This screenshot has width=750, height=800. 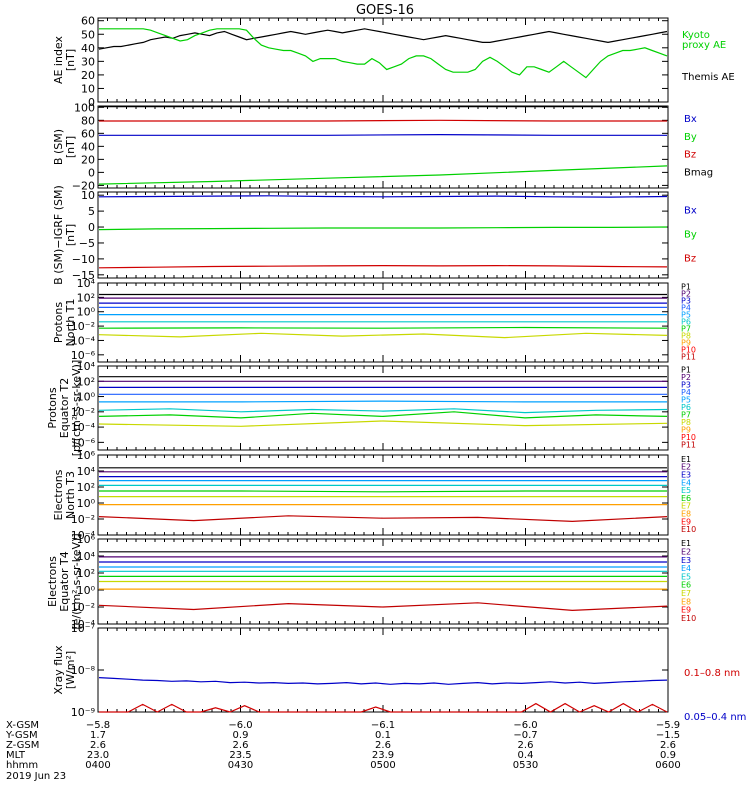 What do you see at coordinates (383, 134) in the screenshot?
I see `series-line-bx` at bounding box center [383, 134].